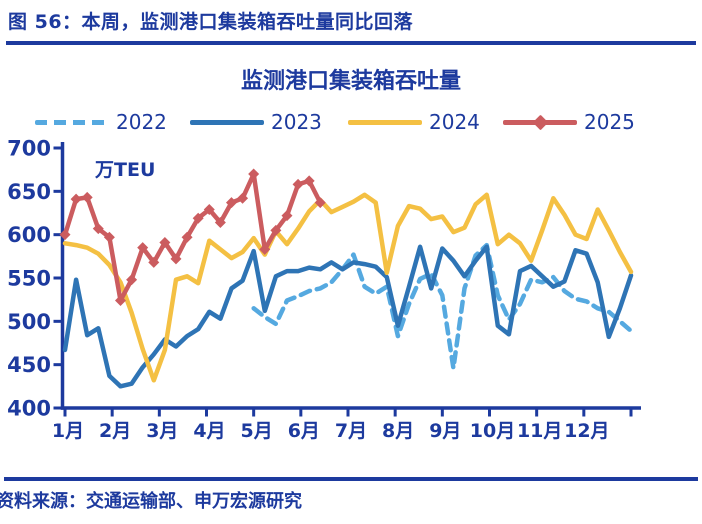 The width and height of the screenshot is (702, 524). I want to click on legend-item-2024: 2024, so click(414, 122).